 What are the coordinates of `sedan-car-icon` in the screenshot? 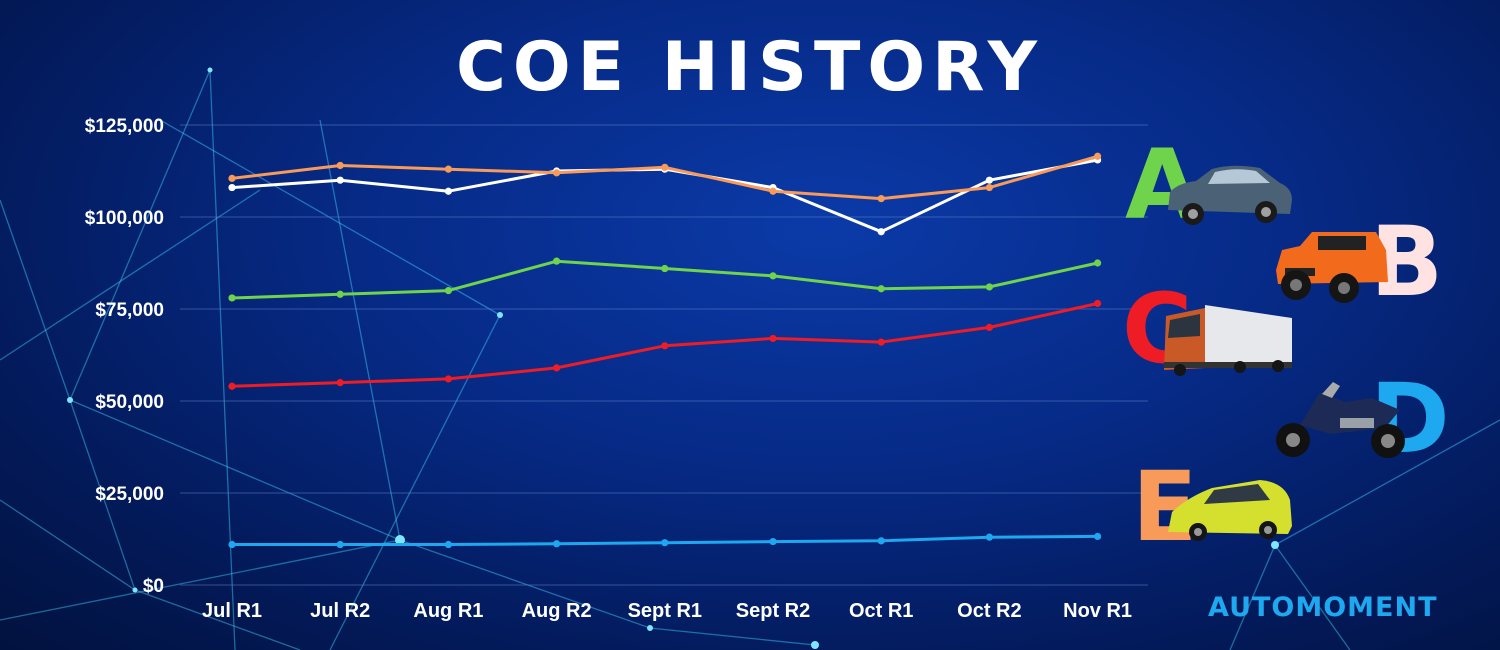 It's located at (1230, 195).